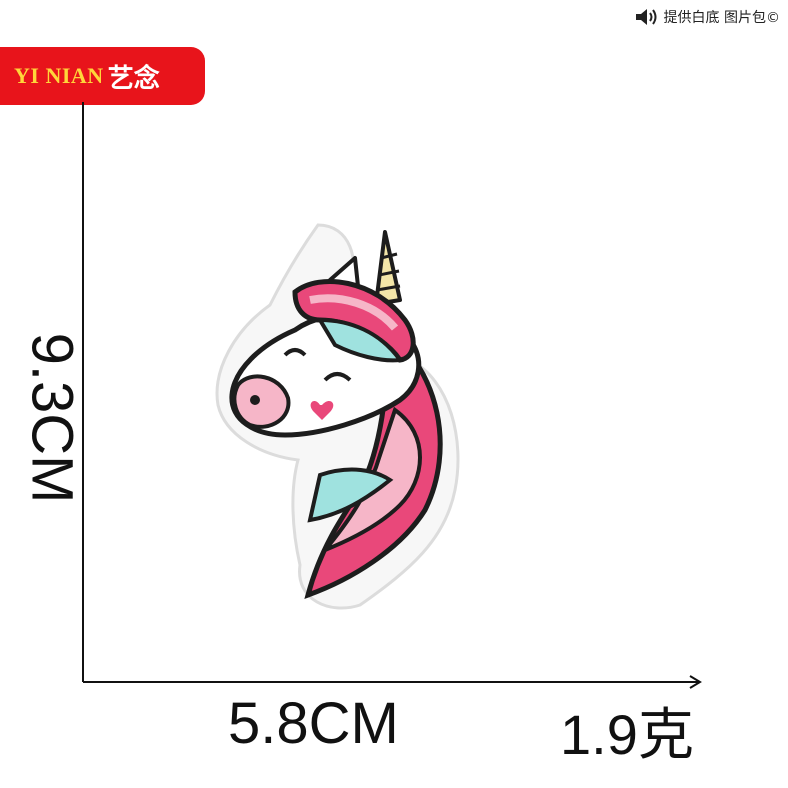 This screenshot has height=788, width=788. What do you see at coordinates (52, 418) in the screenshot?
I see `height-label: 9.3CM` at bounding box center [52, 418].